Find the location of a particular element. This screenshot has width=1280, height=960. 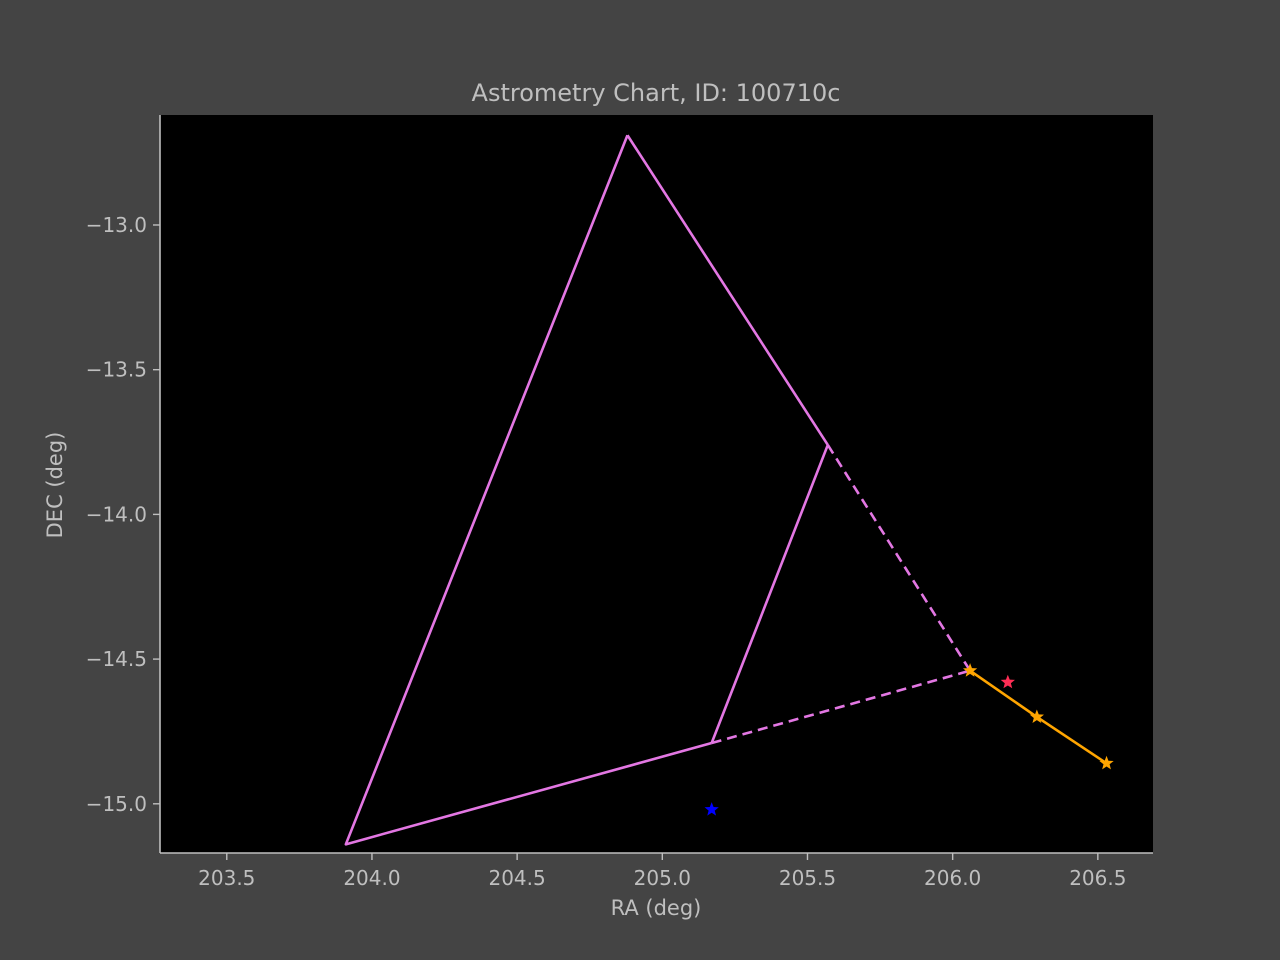

x-tick-label: 206.0 is located at coordinates (952, 878).